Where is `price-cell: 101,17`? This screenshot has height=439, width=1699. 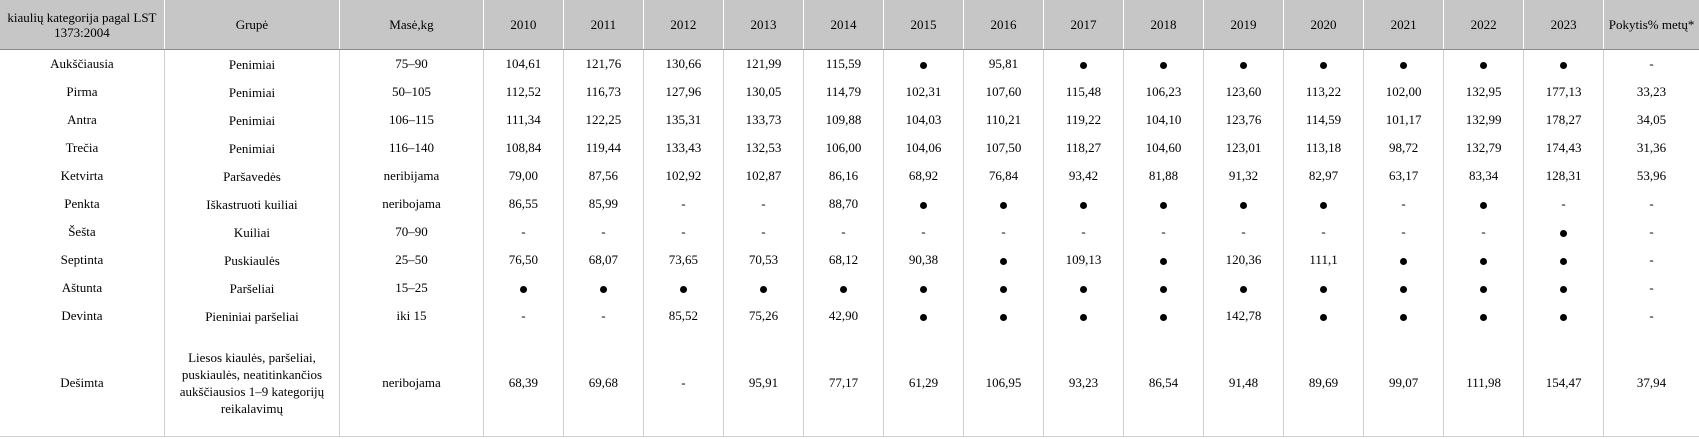 price-cell: 101,17 is located at coordinates (1404, 120).